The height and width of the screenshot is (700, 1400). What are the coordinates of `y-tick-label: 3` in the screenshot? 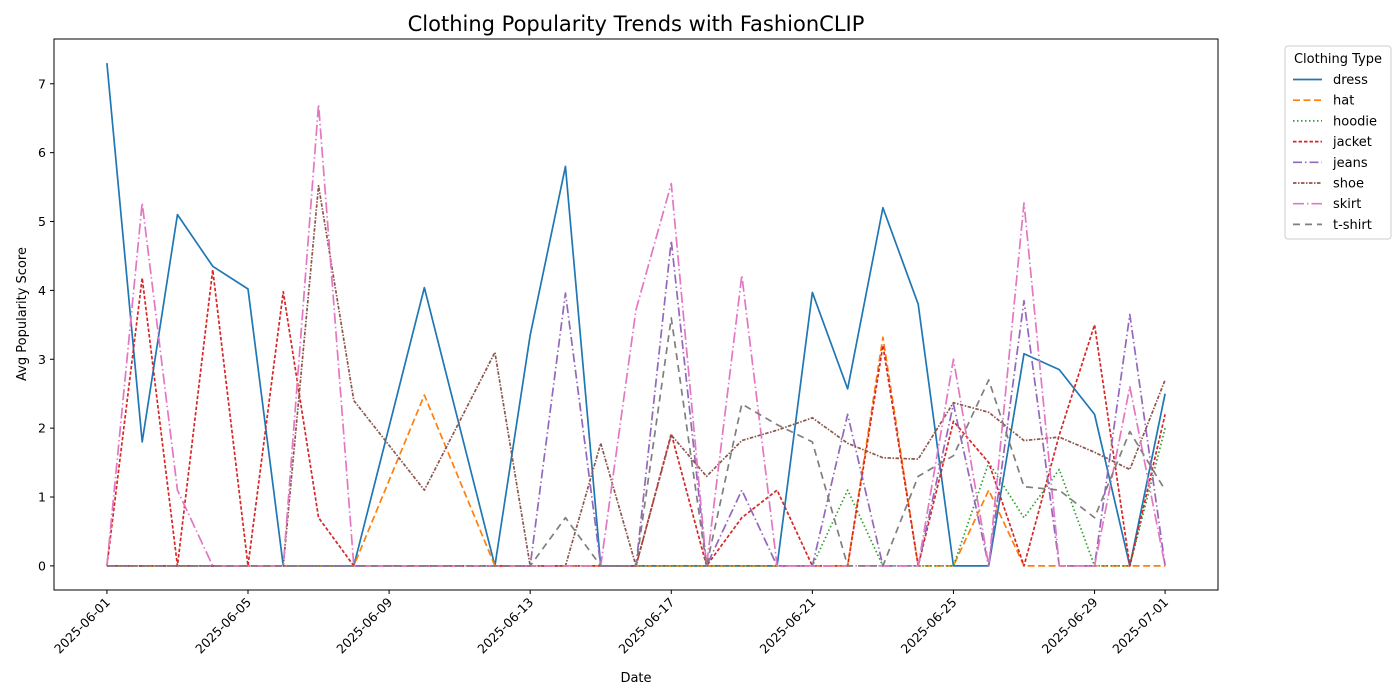 It's located at (42, 359).